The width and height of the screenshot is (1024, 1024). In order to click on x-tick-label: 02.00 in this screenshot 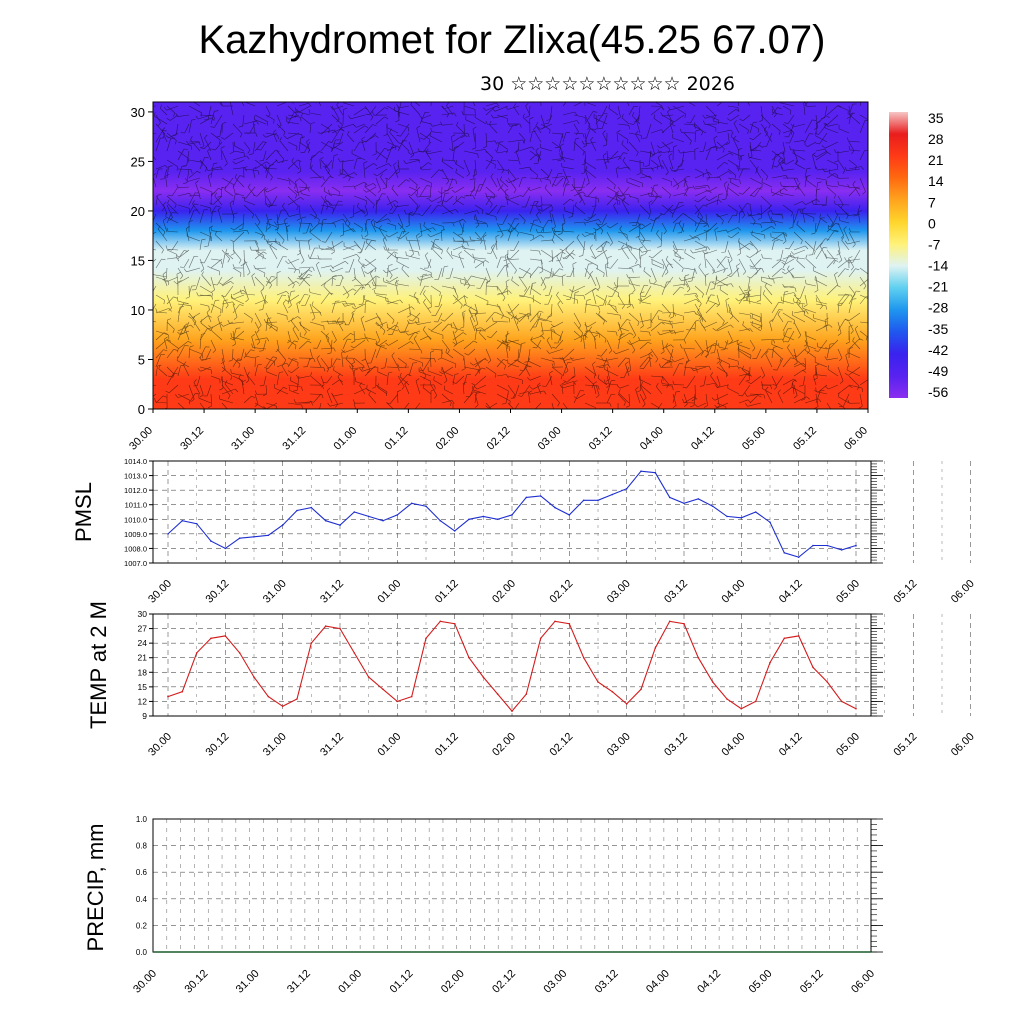, I will do `click(448, 439)`.